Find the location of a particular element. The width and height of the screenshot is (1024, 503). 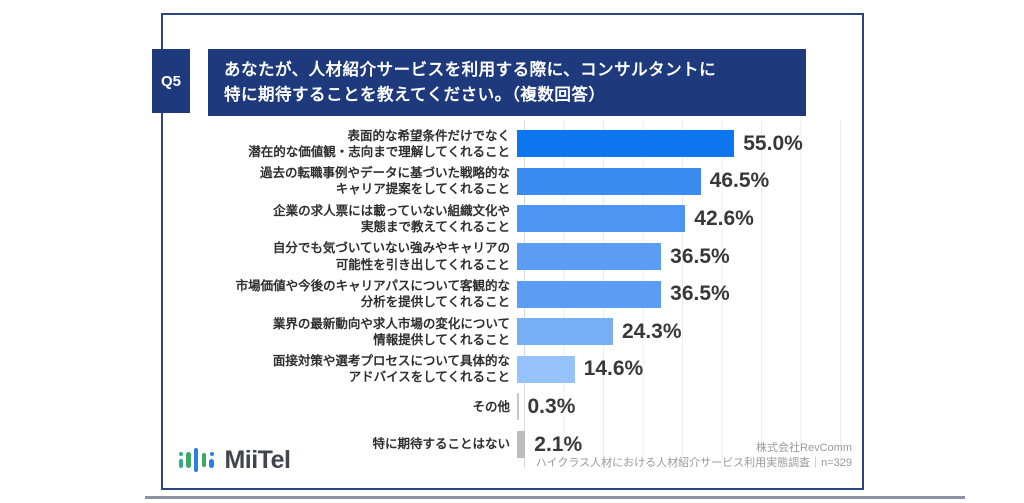

category-label: 自分でも気づいていない強みやキャリアの 可能性を引き出してくれること is located at coordinates (340, 256).